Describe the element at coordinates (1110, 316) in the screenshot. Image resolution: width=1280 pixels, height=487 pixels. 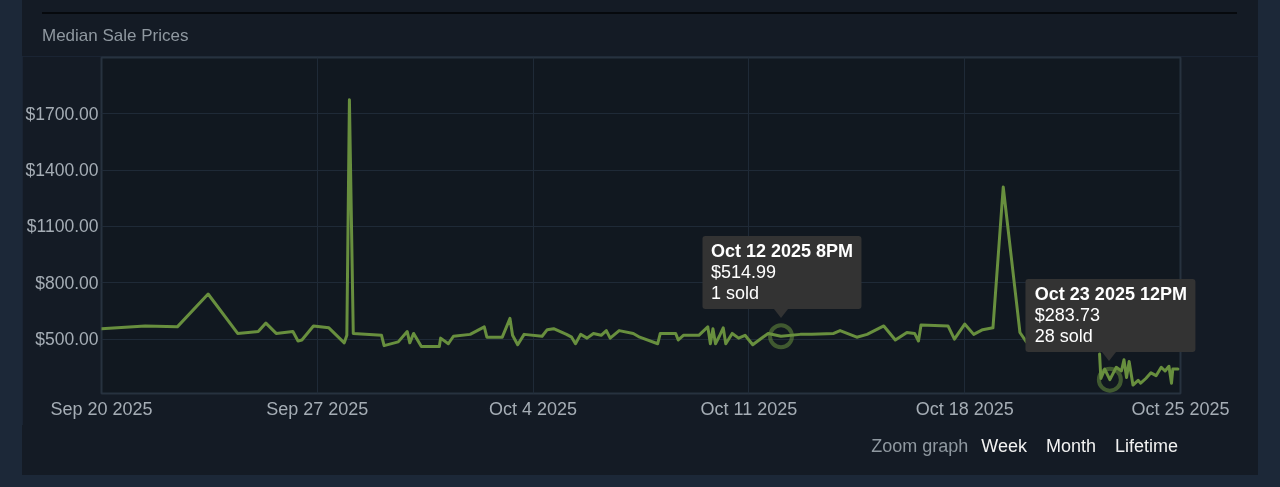
I see `annotation: Oct 23 2025 12PM $283.73 28 sold` at that location.